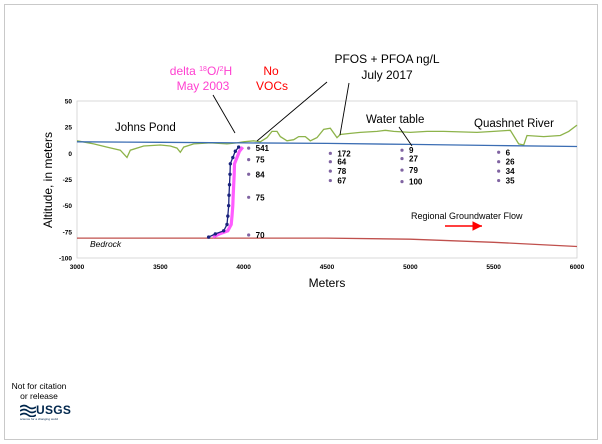 Image resolution: width=602 pixels, height=444 pixels. I want to click on water-table-leader, so click(405, 136).